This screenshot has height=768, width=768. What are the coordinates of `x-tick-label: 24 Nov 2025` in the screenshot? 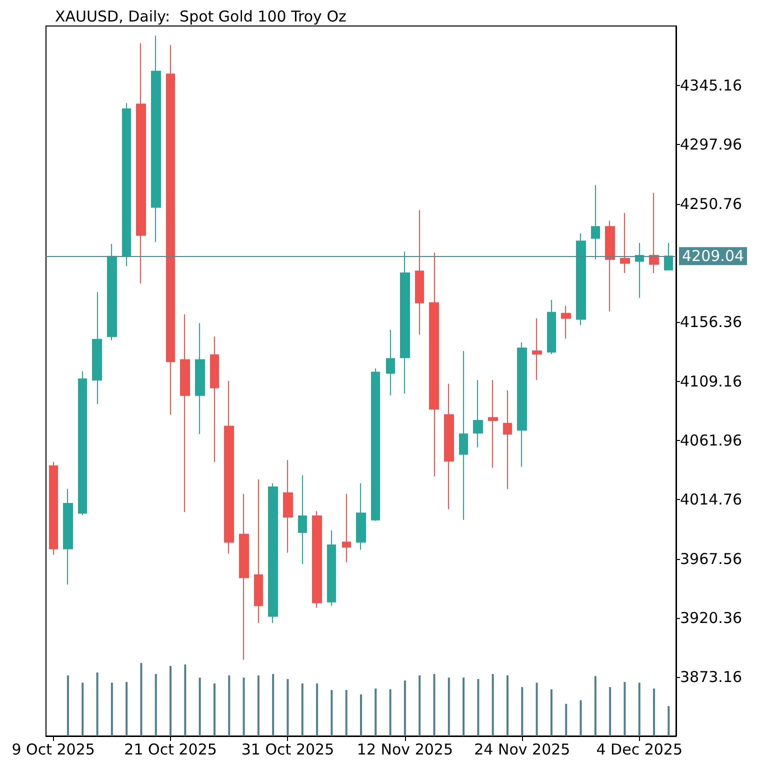 It's located at (522, 749).